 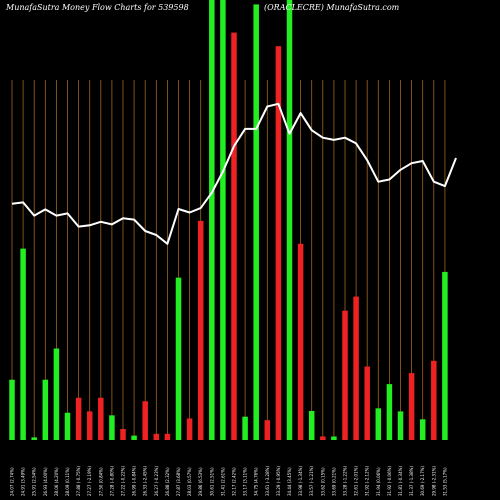 I want to click on x-tick-label: 31.41 (2.61%), so click(x=222, y=481).